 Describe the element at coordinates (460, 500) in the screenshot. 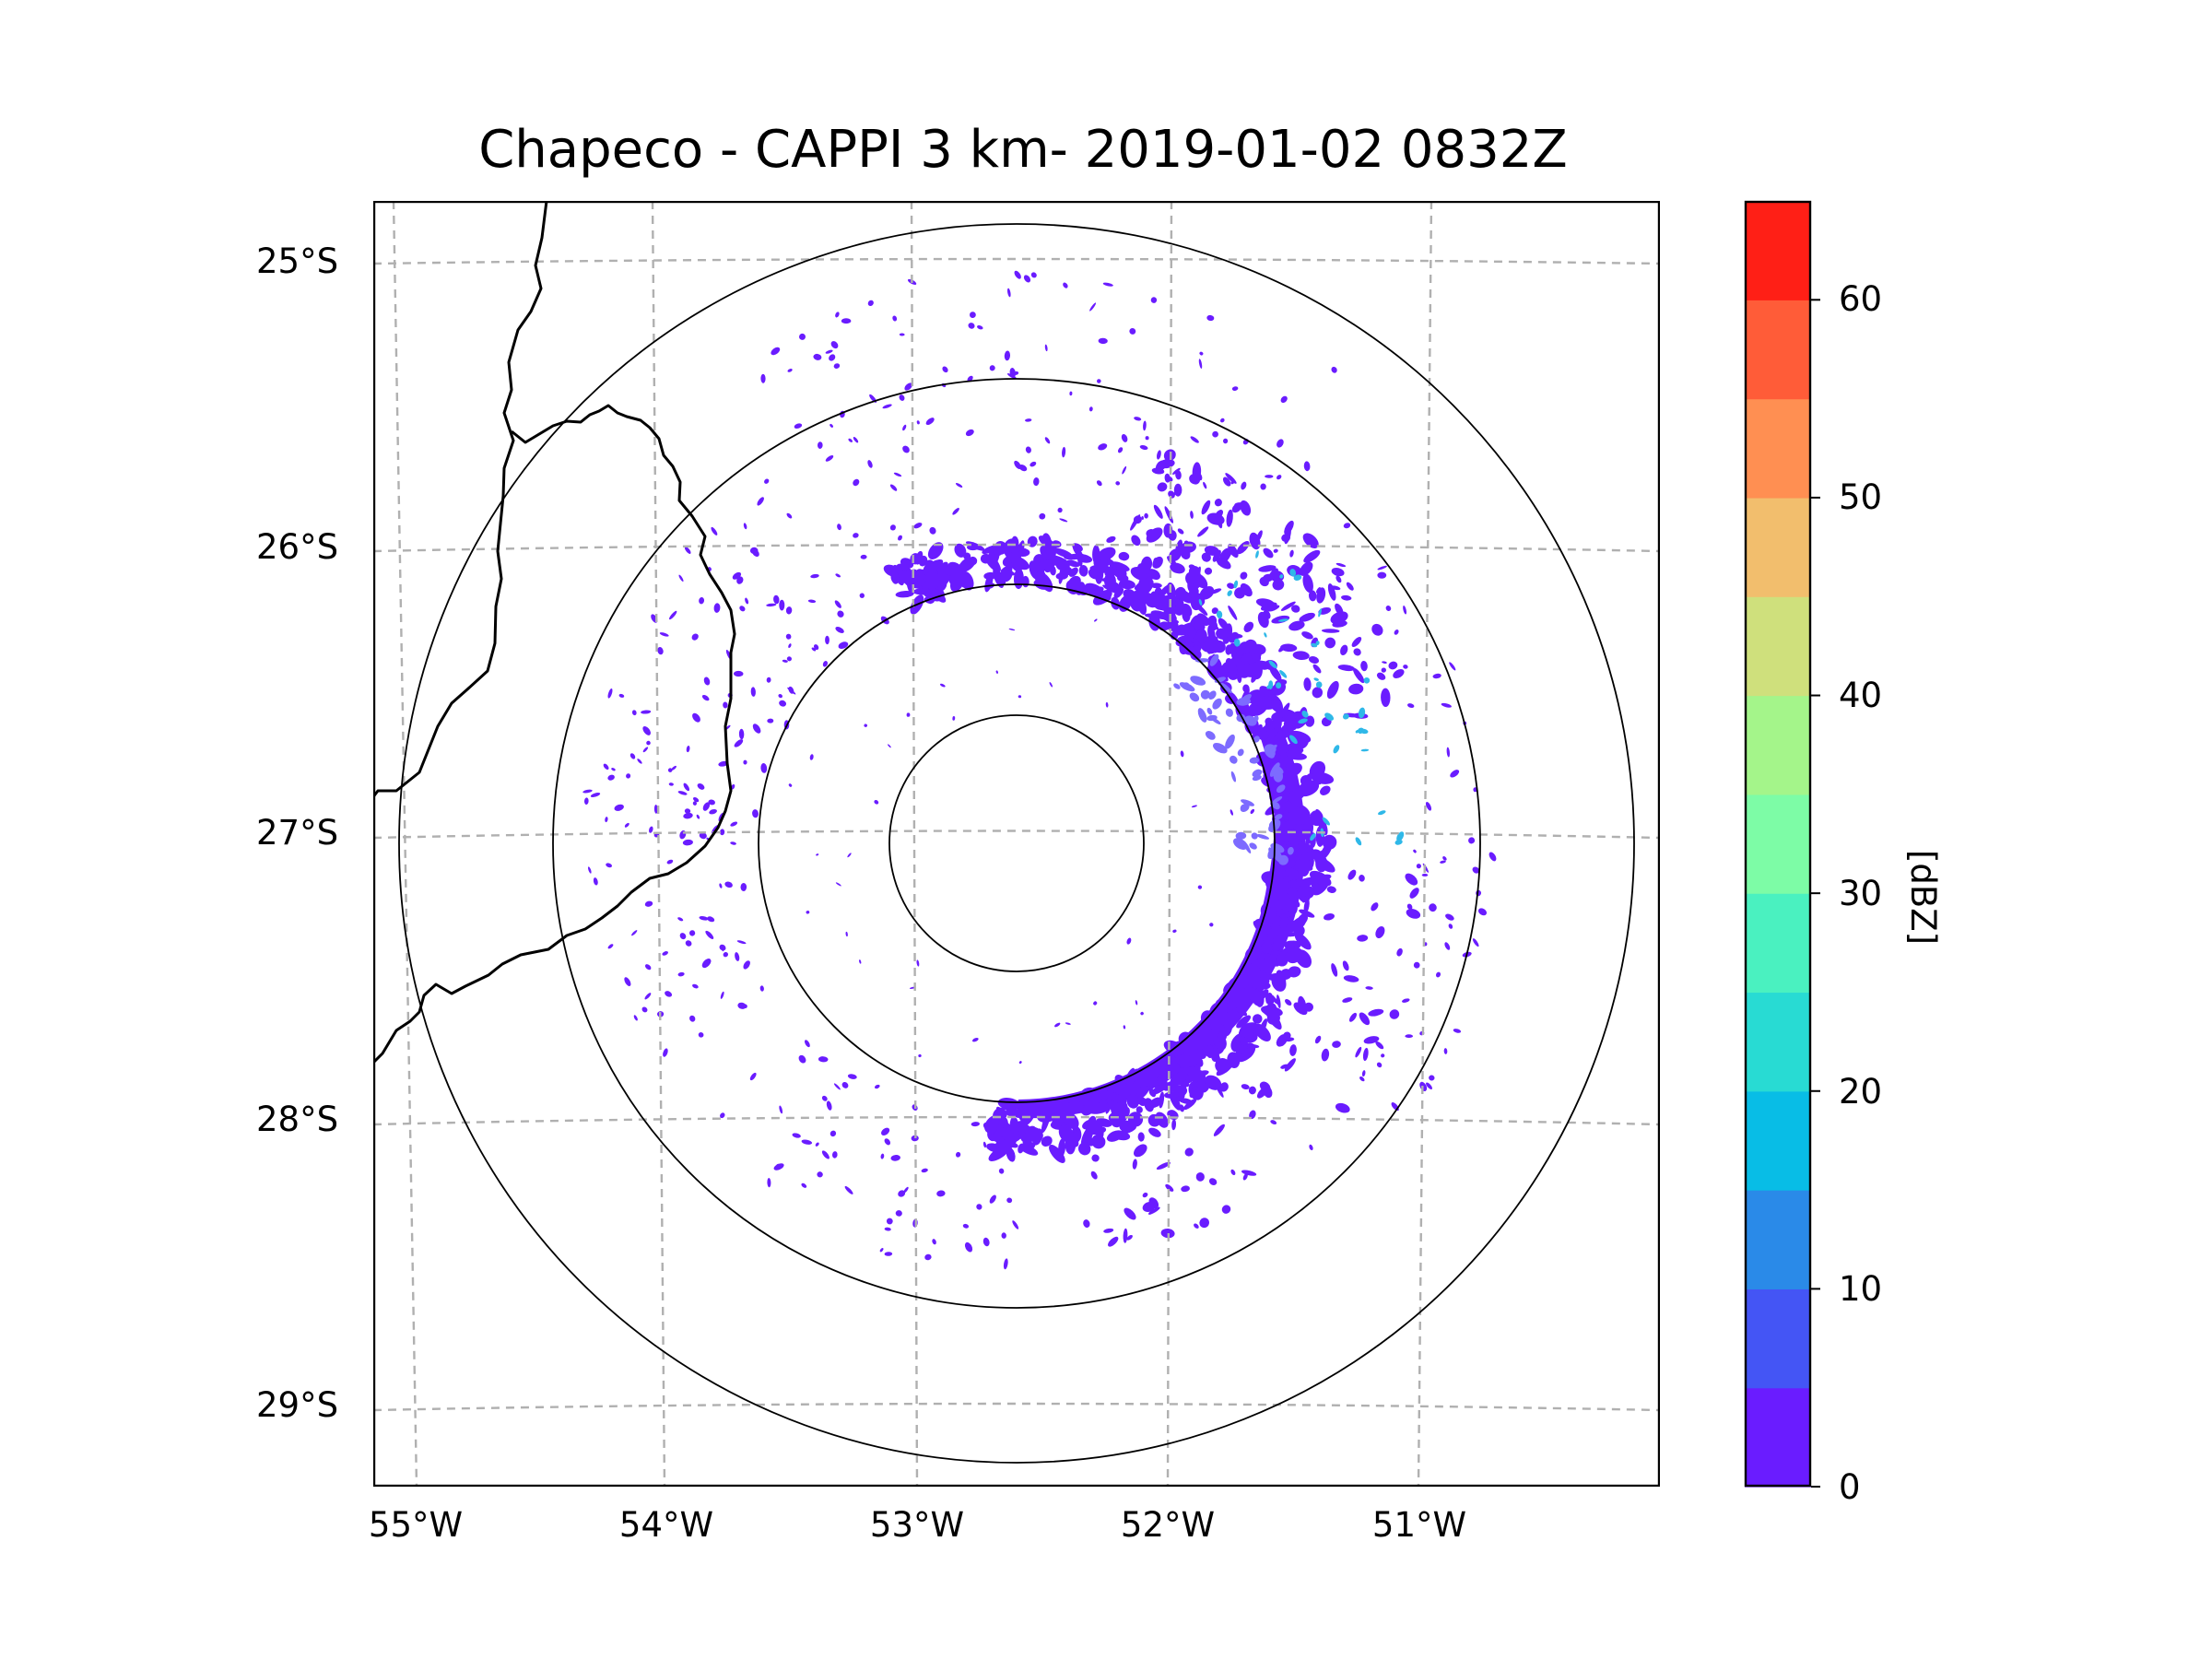

I see `border-argentina-brazil-west` at that location.